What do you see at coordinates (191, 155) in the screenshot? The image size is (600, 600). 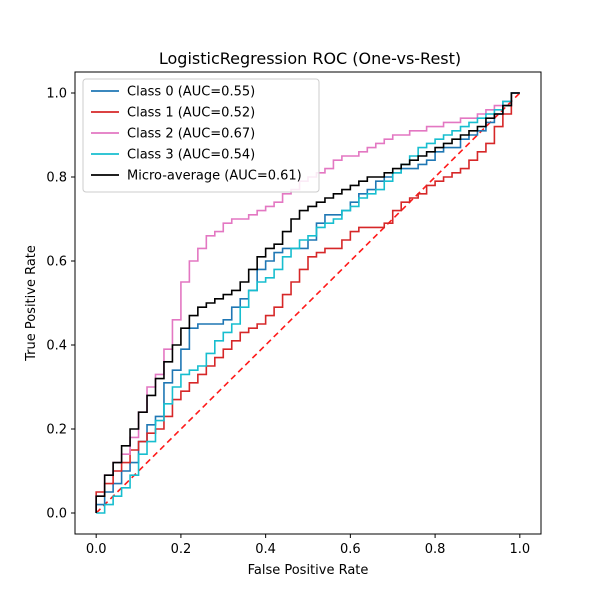 I see `legend-entry: Class 3 (AUC=0.54)` at bounding box center [191, 155].